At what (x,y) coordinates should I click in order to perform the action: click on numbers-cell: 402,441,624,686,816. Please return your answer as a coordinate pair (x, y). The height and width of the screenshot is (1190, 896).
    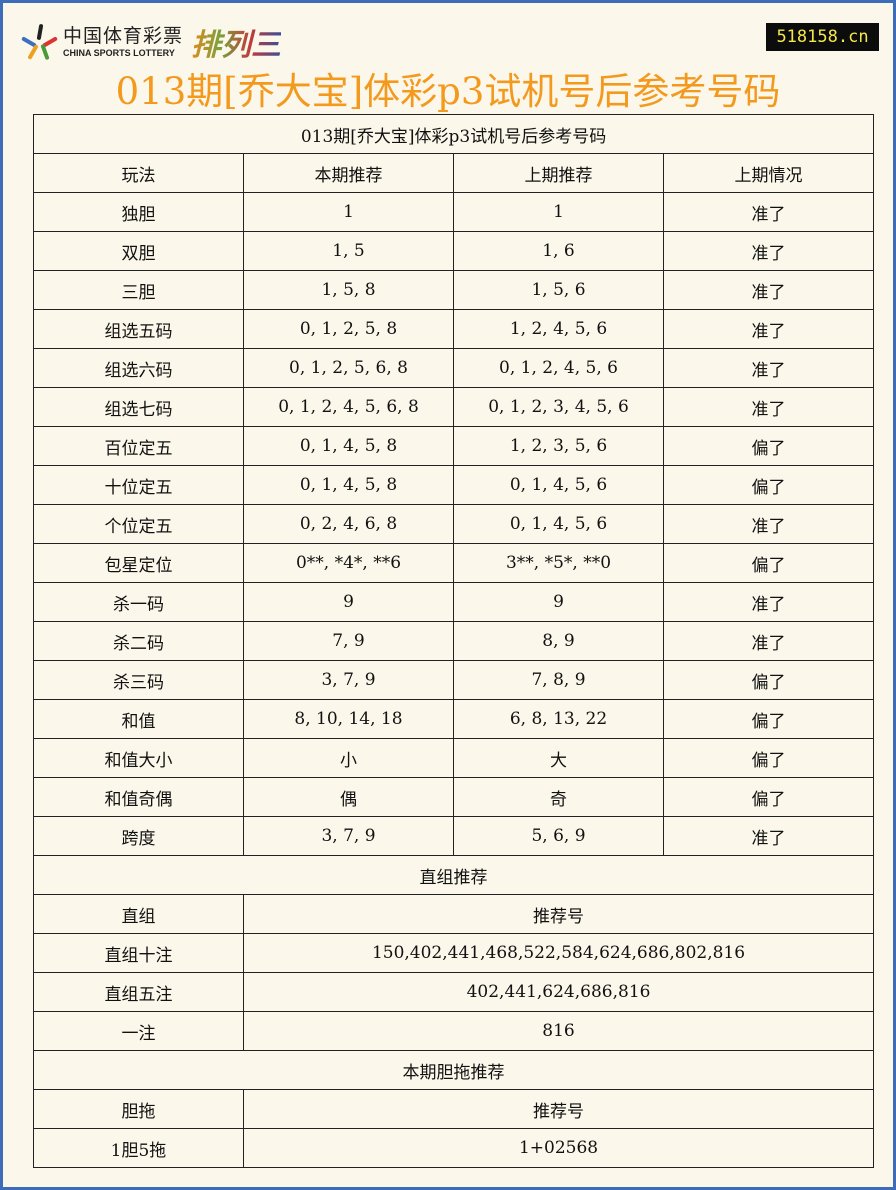
    Looking at the image, I should click on (558, 992).